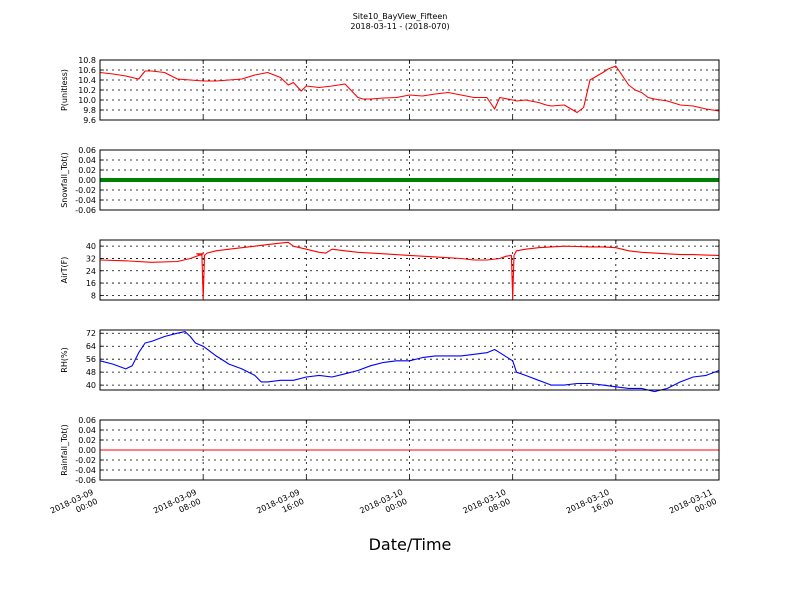 The width and height of the screenshot is (800, 604). I want to click on y-tick-label: 10.2, so click(87, 90).